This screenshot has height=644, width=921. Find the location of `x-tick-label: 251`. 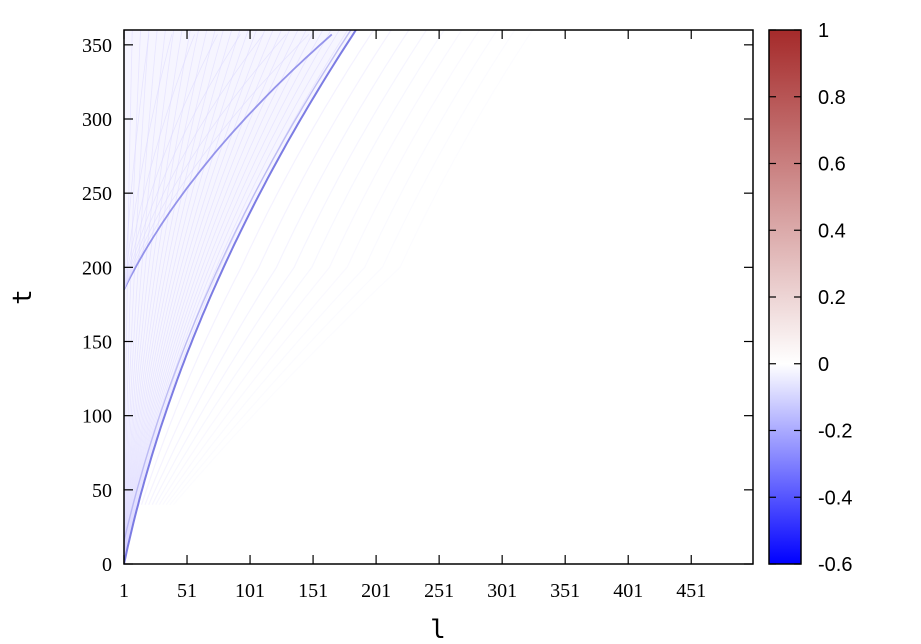

x-tick-label: 251 is located at coordinates (439, 591).